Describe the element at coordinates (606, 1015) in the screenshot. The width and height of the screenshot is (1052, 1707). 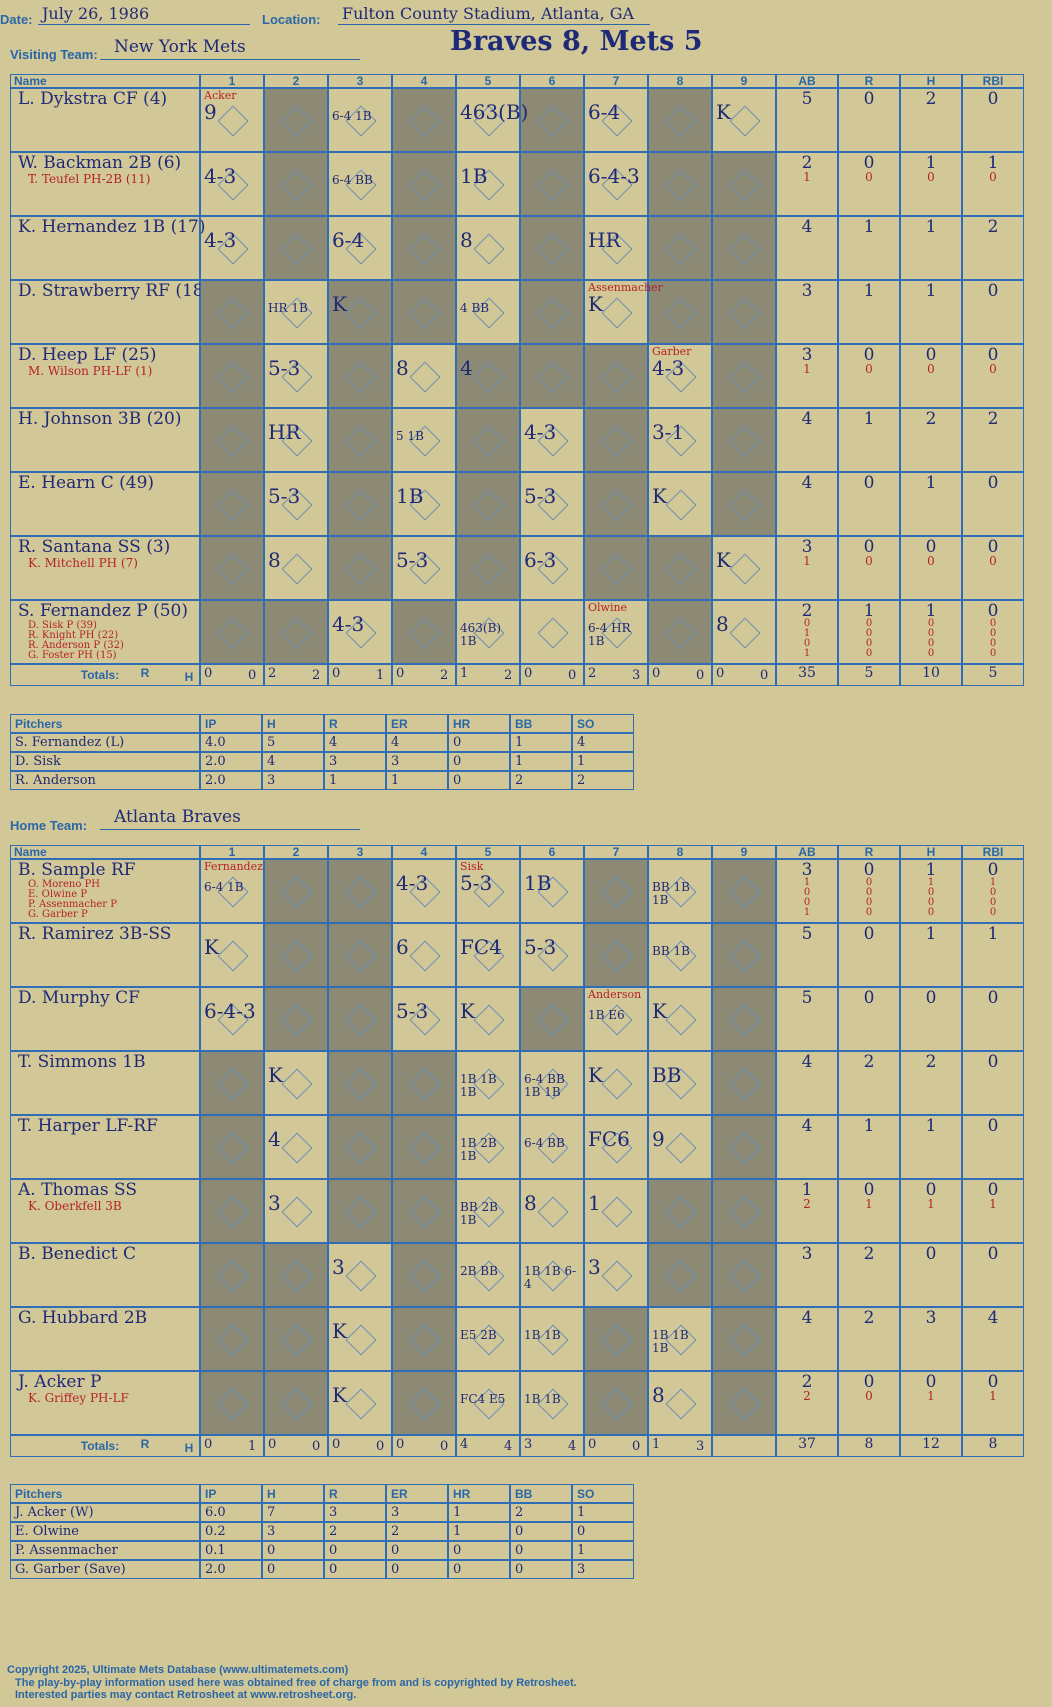
I see `play-notation: 1B E6` at that location.